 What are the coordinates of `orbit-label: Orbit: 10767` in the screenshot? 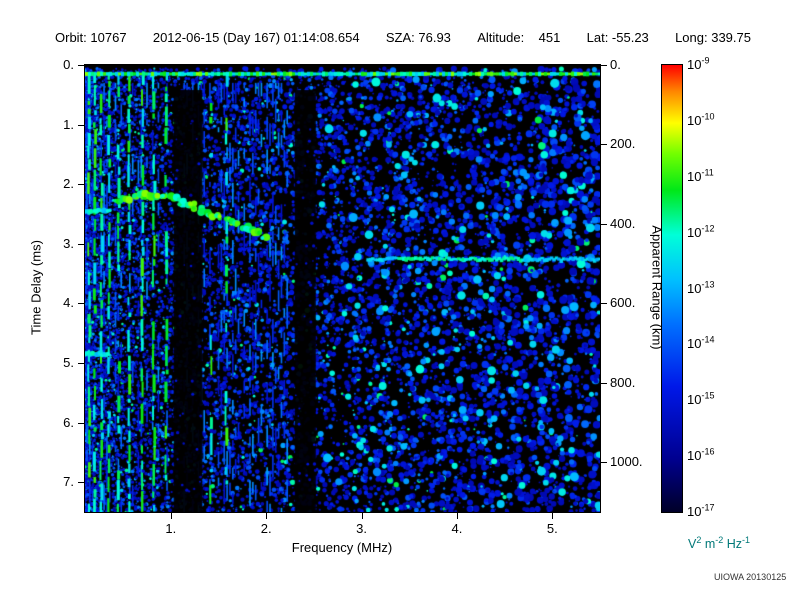 It's located at (91, 37).